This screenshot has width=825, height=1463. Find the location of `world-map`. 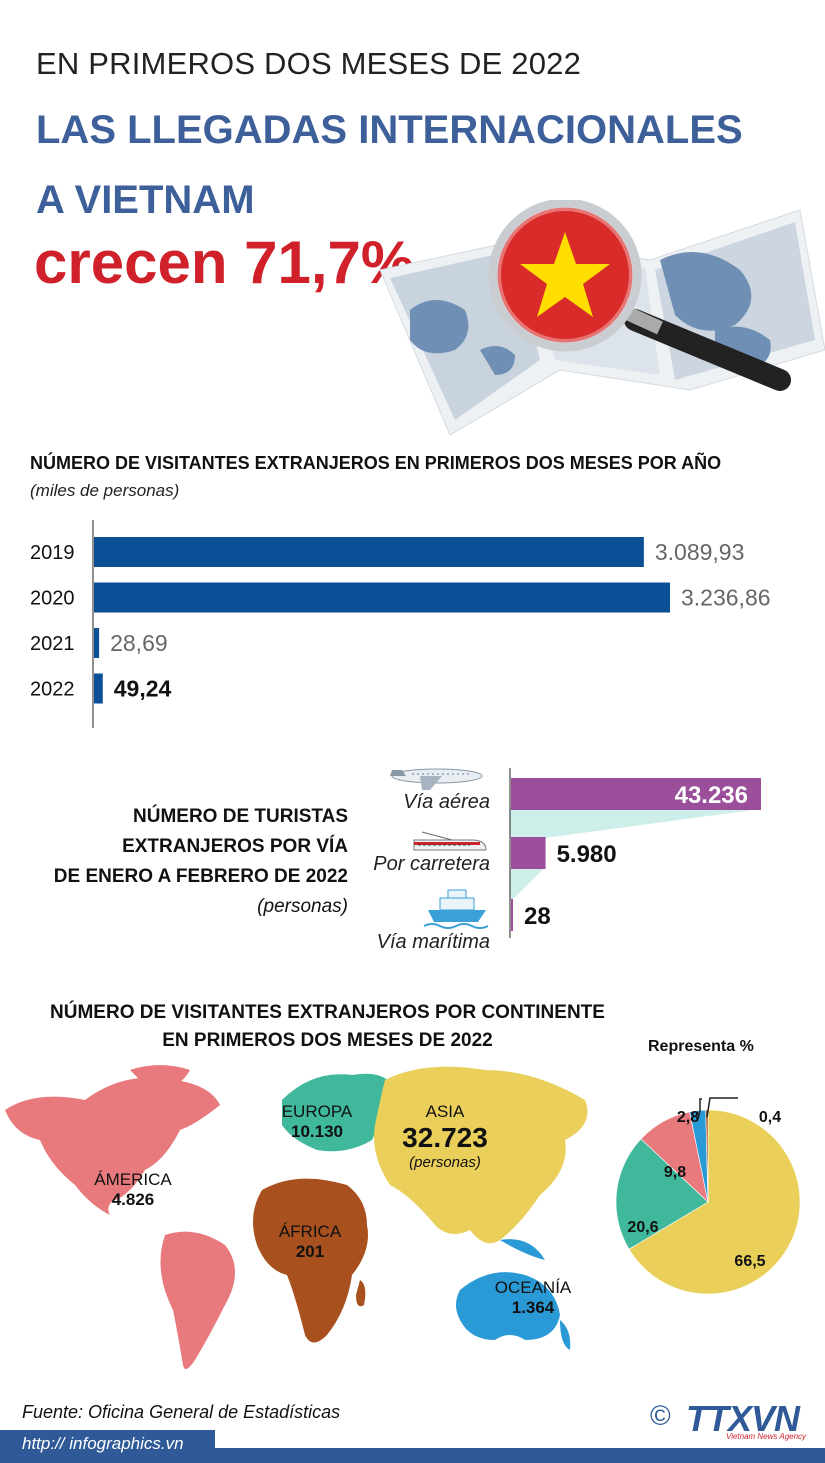

world-map is located at coordinates (296, 1217).